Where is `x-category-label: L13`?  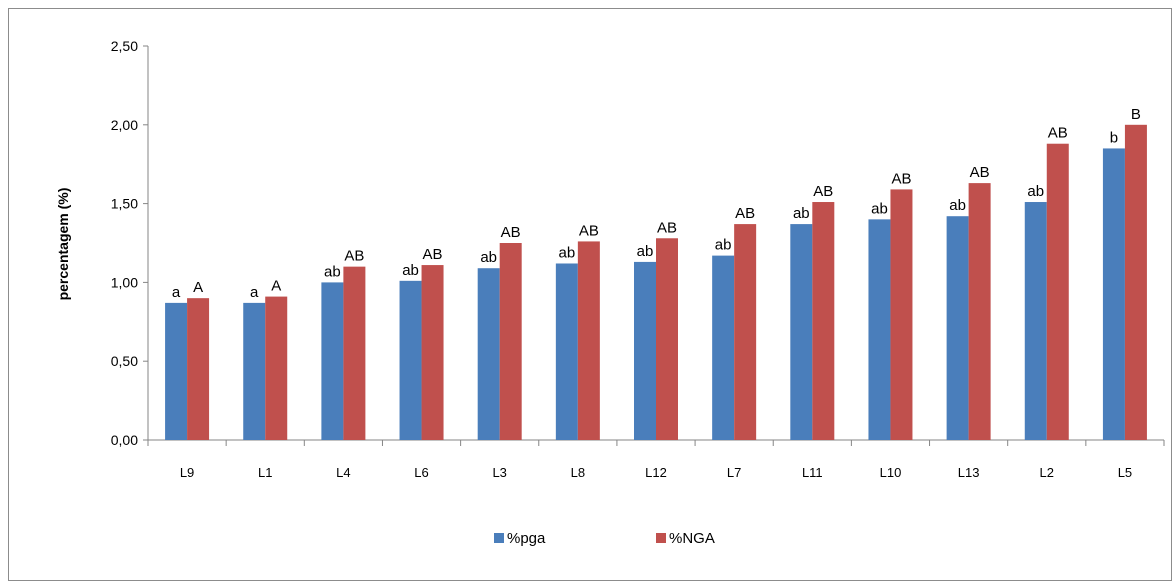
x-category-label: L13 is located at coordinates (969, 472).